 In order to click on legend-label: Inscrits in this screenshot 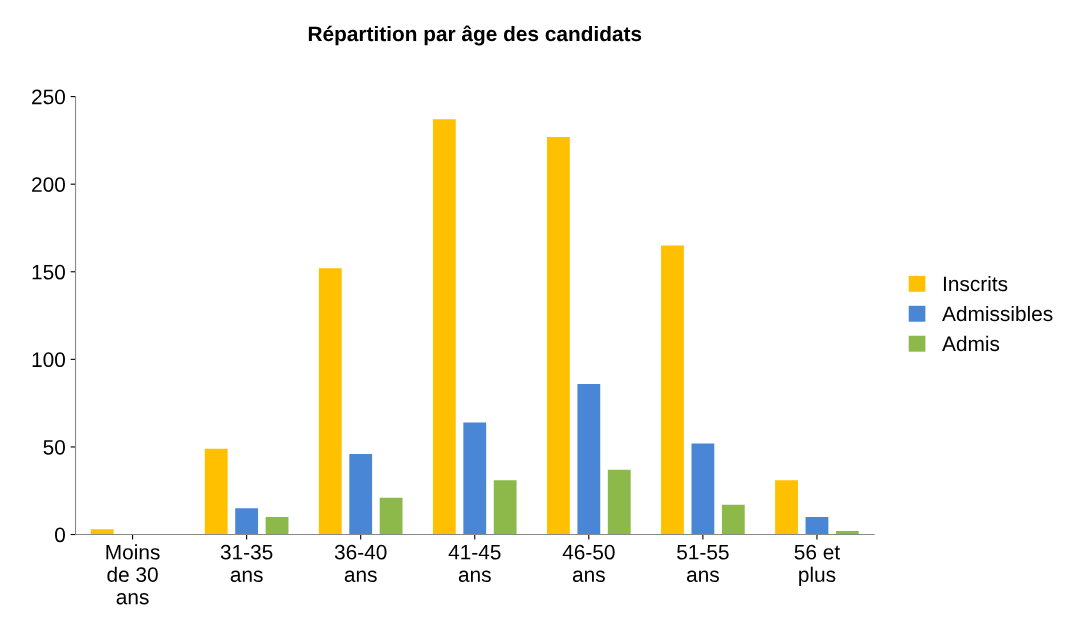, I will do `click(975, 283)`.